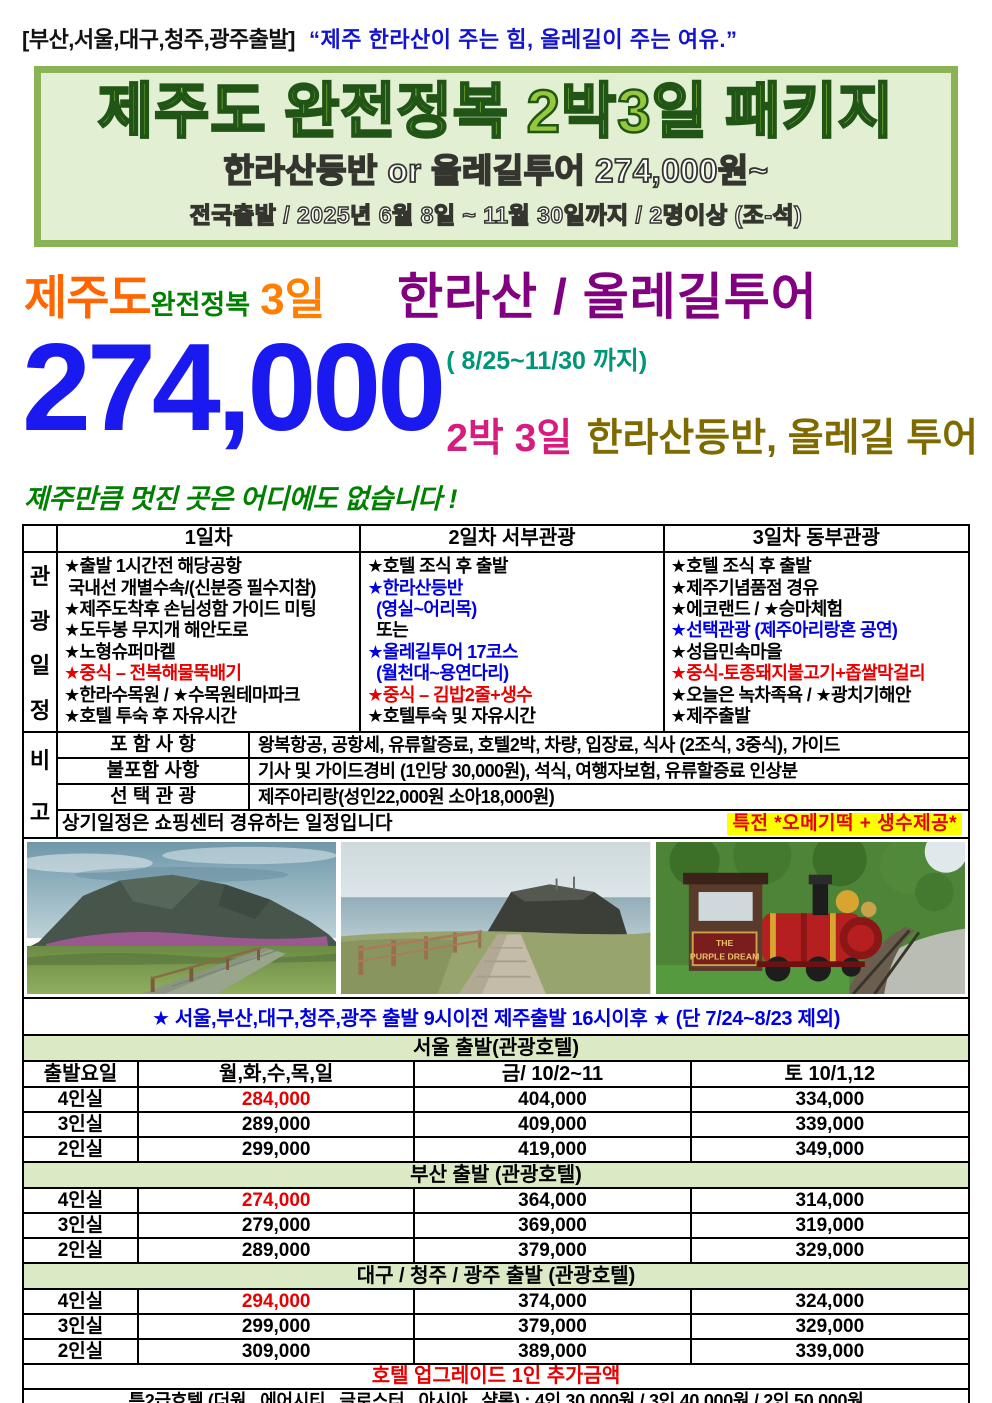 The height and width of the screenshot is (1403, 992). What do you see at coordinates (798, 673) in the screenshot?
I see `itinerary-line: ★중식-토종돼지불고기+좁쌀막걸리` at bounding box center [798, 673].